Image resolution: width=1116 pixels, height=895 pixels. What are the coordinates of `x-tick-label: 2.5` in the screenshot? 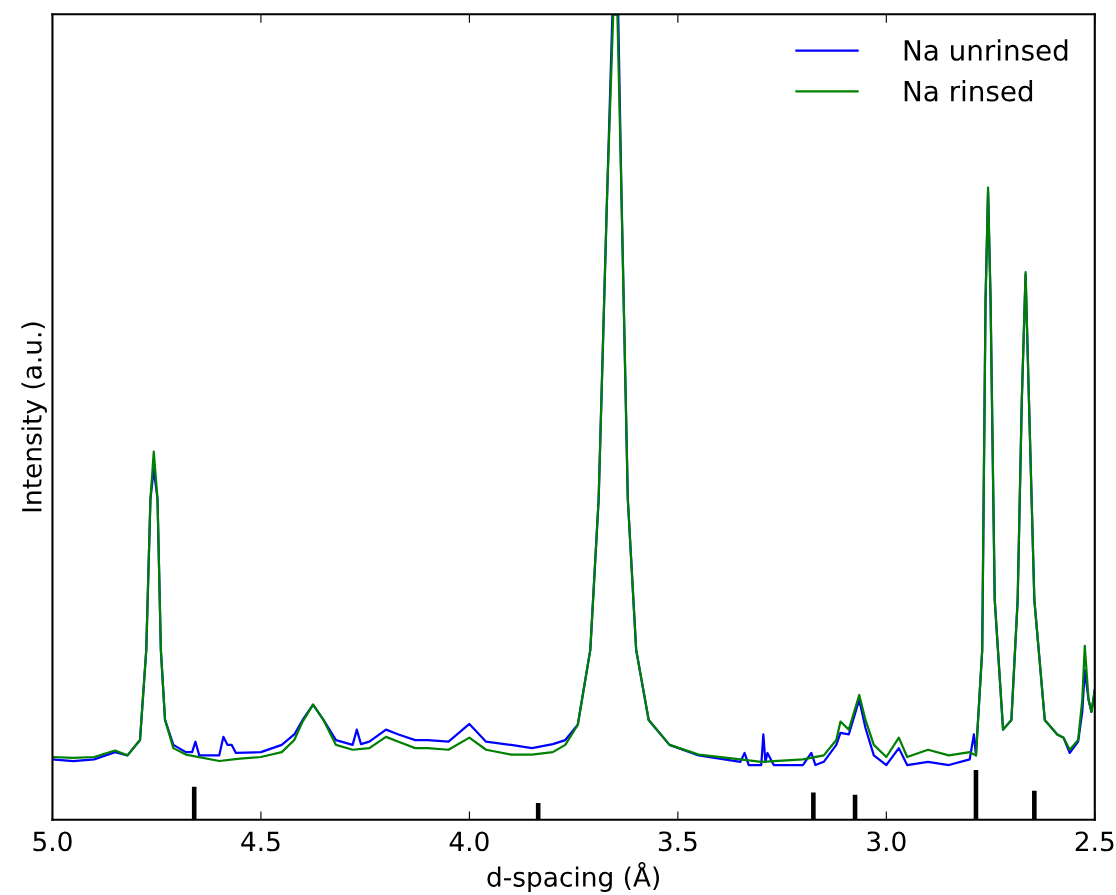 It's located at (1094, 841).